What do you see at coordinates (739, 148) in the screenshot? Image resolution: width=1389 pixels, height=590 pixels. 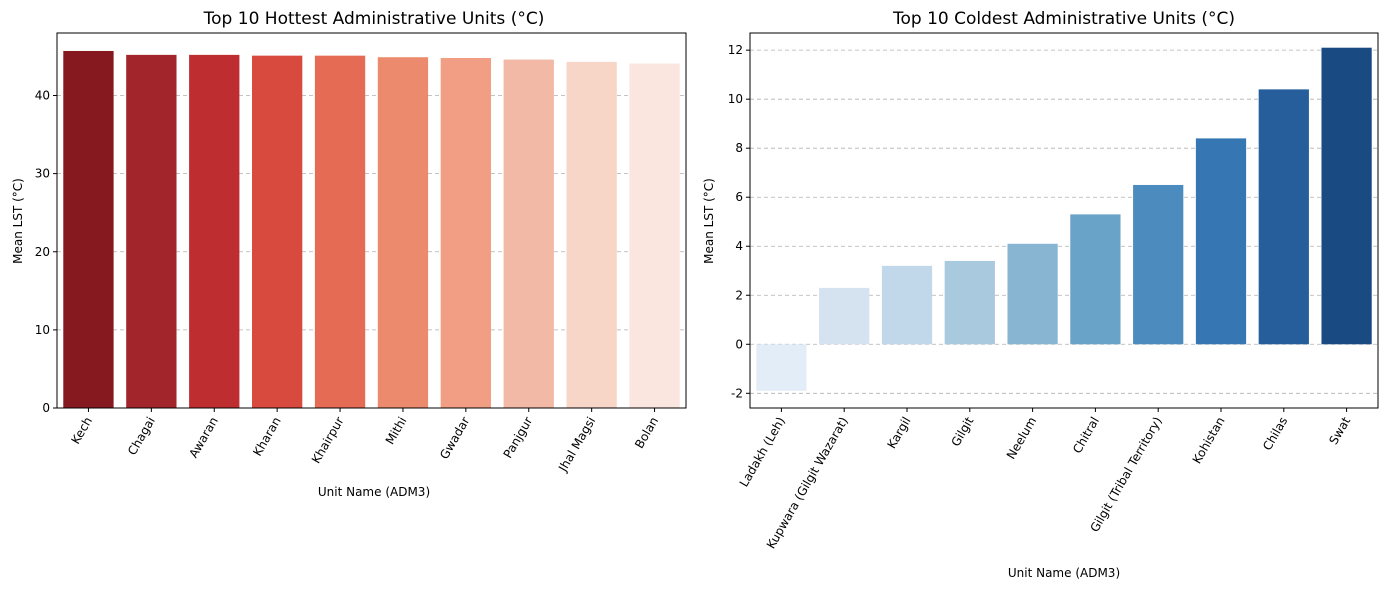 I see `coldest-y-tick-label: 8` at bounding box center [739, 148].